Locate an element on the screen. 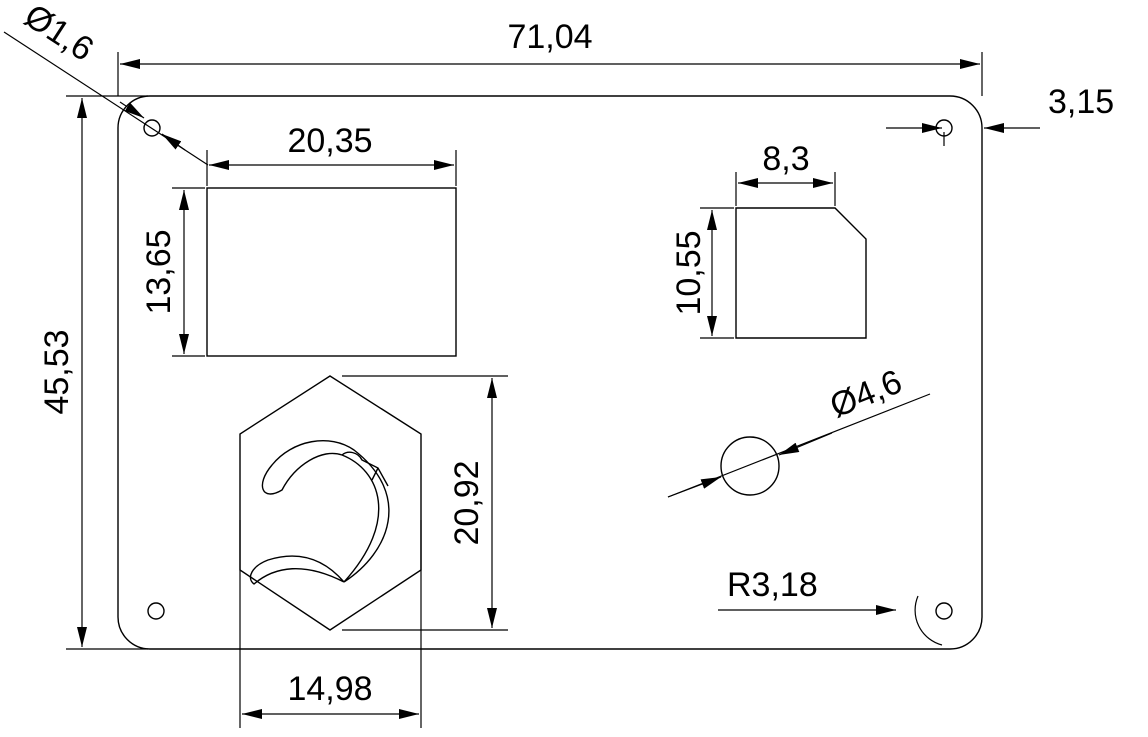 The width and height of the screenshot is (1148, 737). dim-logo-width: 14,98 is located at coordinates (330, 624).